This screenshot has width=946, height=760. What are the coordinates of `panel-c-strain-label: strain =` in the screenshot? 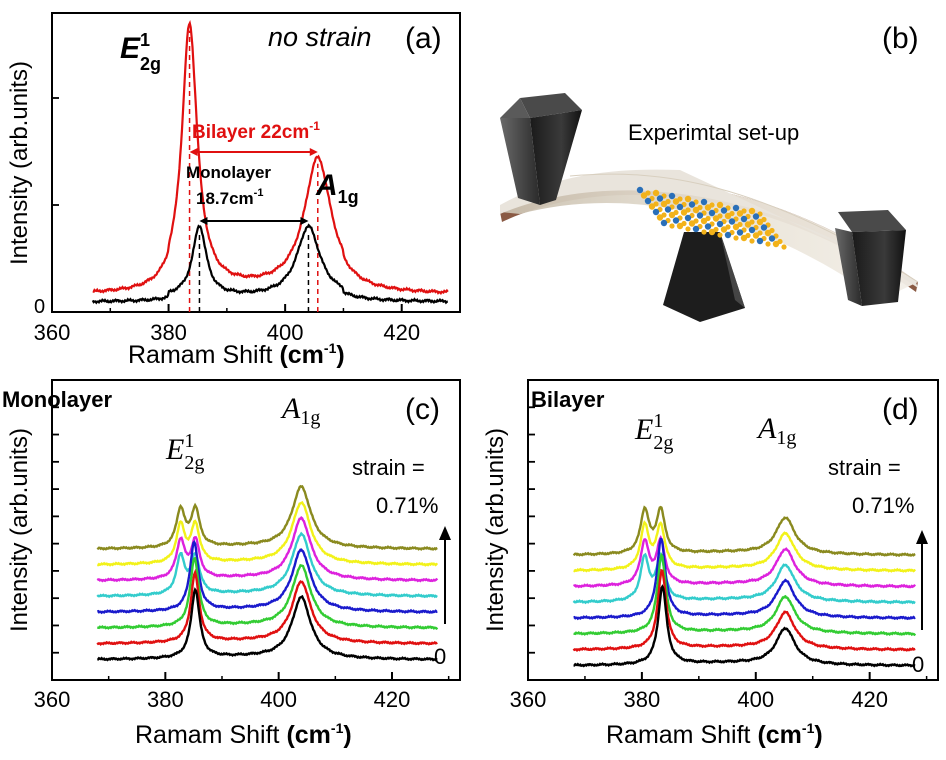 It's located at (388, 467).